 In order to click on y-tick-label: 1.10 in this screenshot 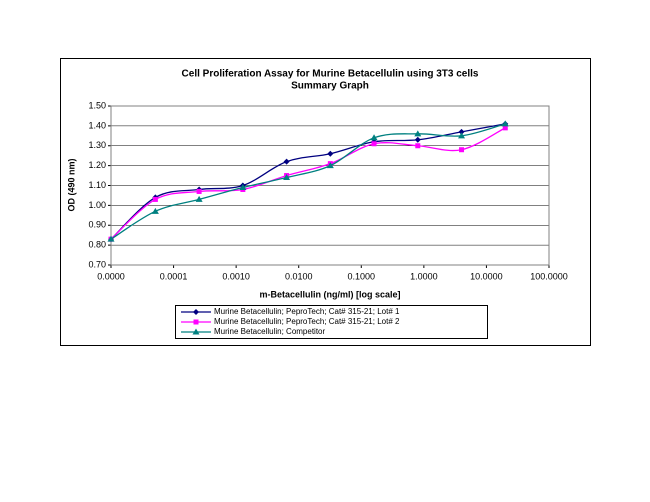, I will do `click(97, 185)`.